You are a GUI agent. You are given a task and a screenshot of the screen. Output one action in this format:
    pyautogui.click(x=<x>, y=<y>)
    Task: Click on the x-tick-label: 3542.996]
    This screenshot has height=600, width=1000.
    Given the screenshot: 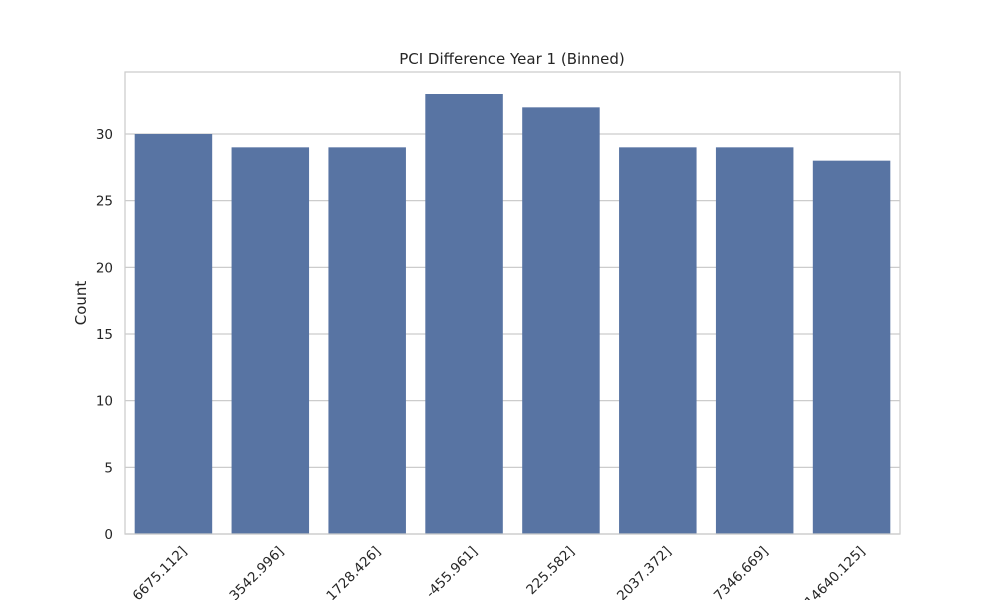 What is the action you would take?
    pyautogui.click(x=257, y=572)
    